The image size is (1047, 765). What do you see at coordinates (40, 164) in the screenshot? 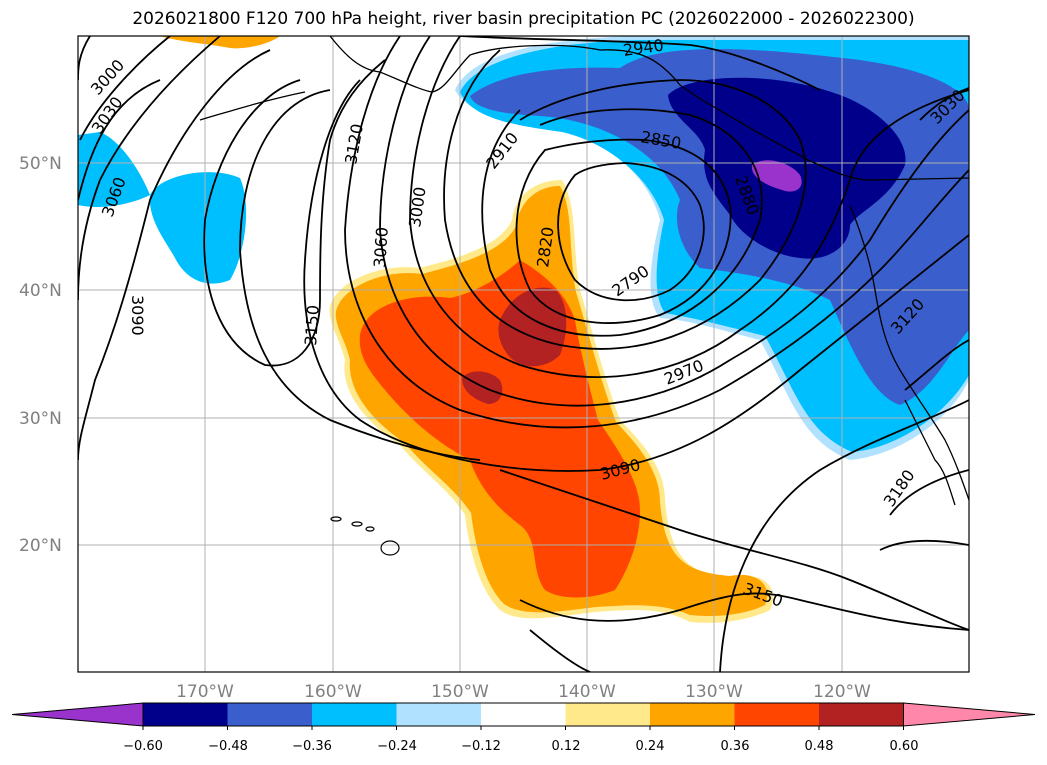
I see `lat-label: 50°N` at bounding box center [40, 164].